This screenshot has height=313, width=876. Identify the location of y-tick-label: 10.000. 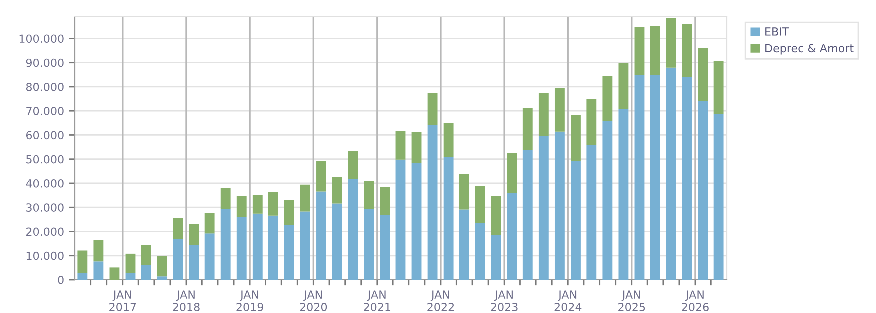
(45, 256).